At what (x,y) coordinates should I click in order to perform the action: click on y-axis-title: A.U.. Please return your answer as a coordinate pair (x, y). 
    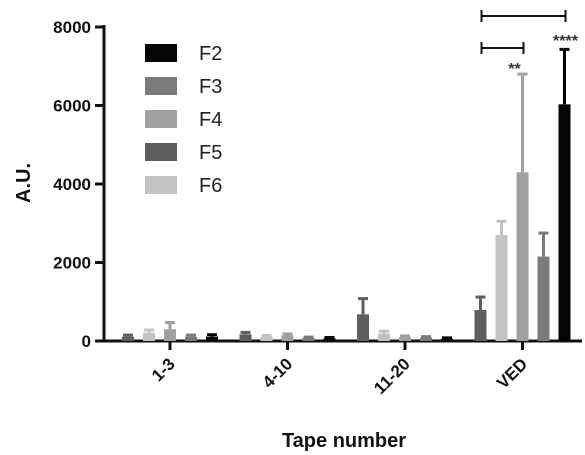
    Looking at the image, I should click on (24, 183).